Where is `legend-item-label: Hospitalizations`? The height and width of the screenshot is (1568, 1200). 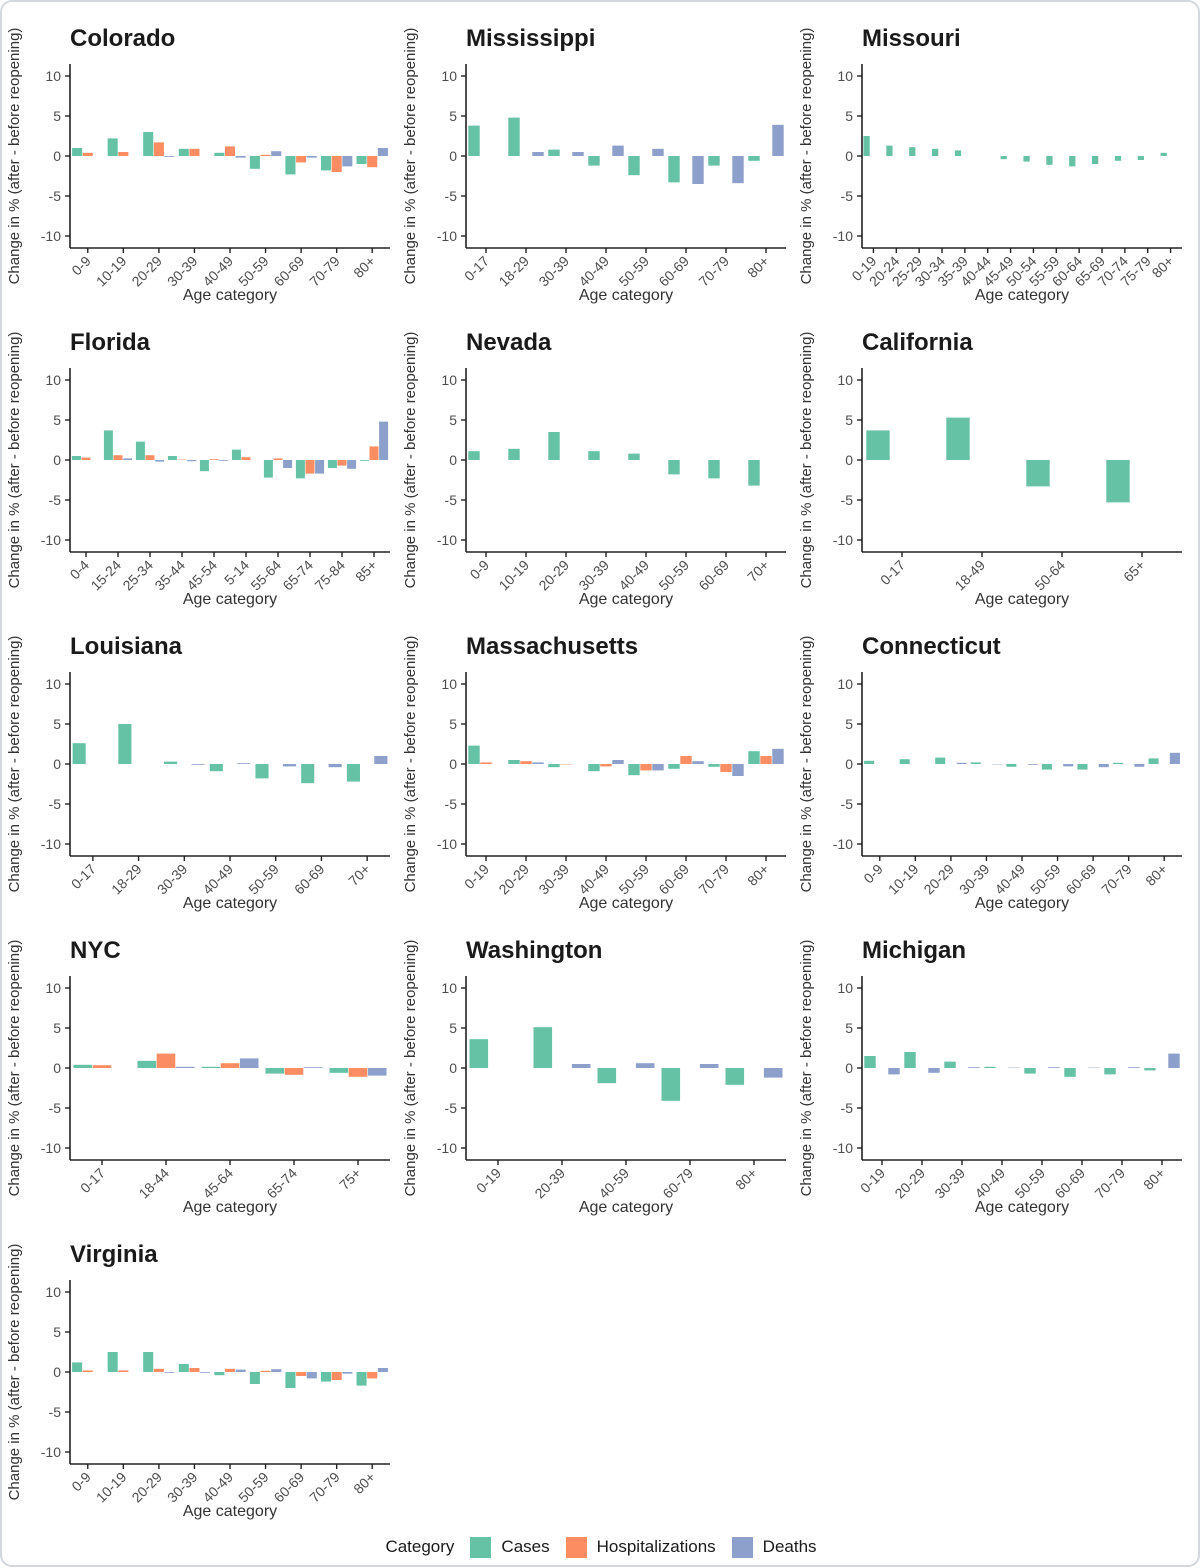
legend-item-label: Hospitalizations is located at coordinates (656, 1547).